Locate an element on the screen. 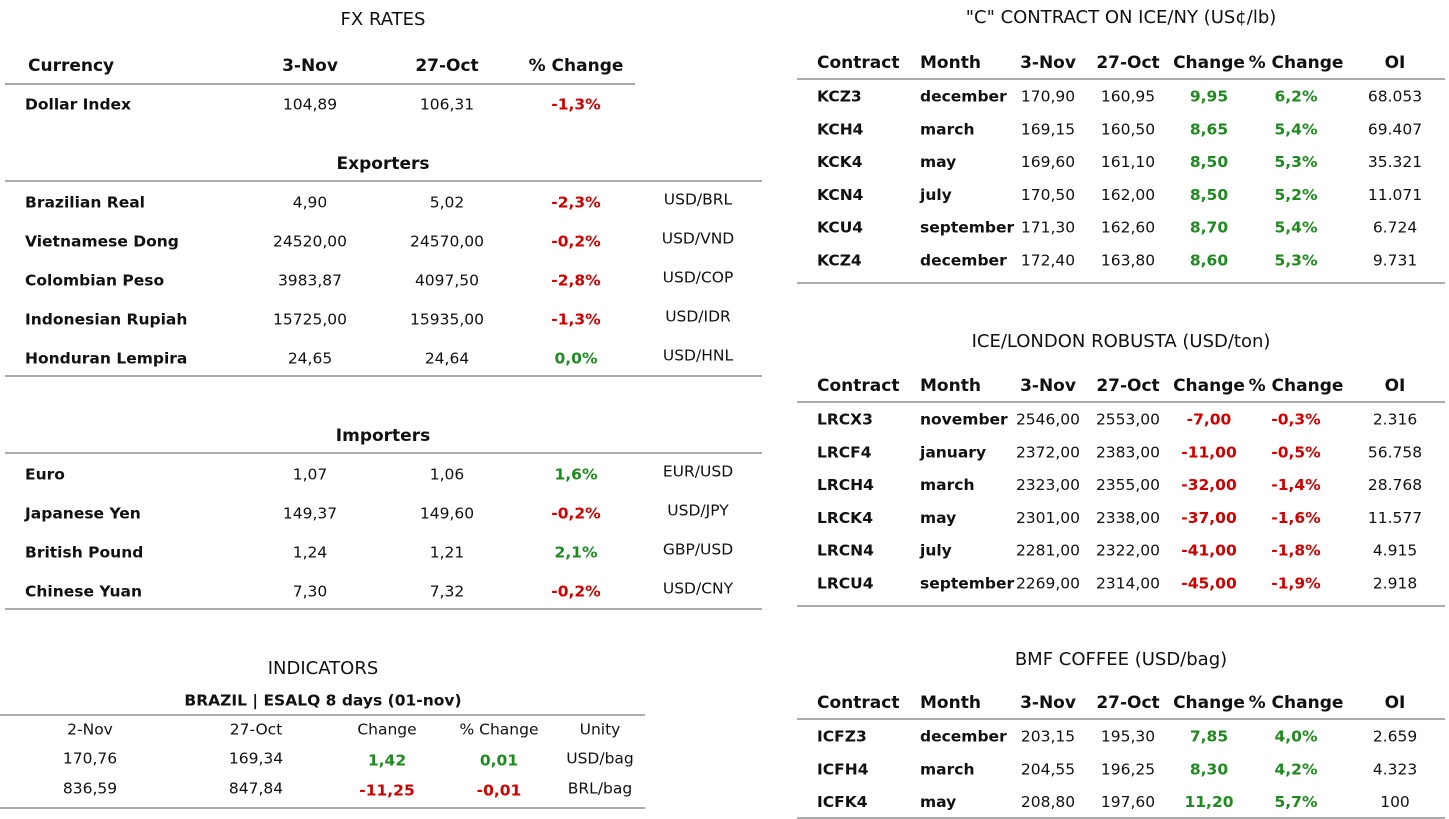  cell: 162,00 is located at coordinates (1128, 195).